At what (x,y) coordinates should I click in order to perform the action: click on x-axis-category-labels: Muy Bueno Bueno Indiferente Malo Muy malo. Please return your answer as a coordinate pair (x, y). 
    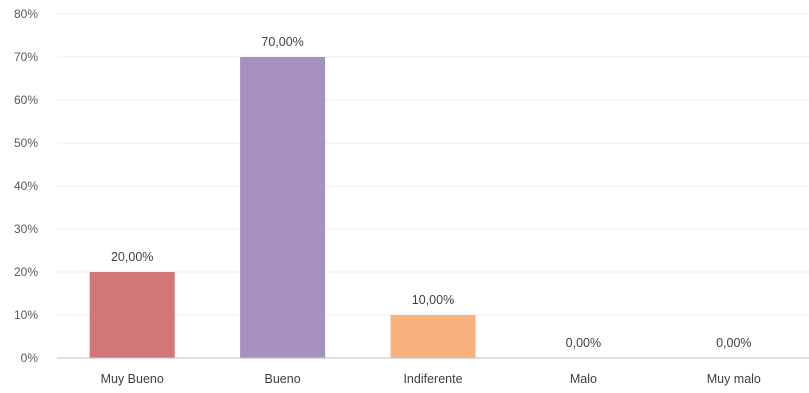
    Looking at the image, I should click on (431, 379).